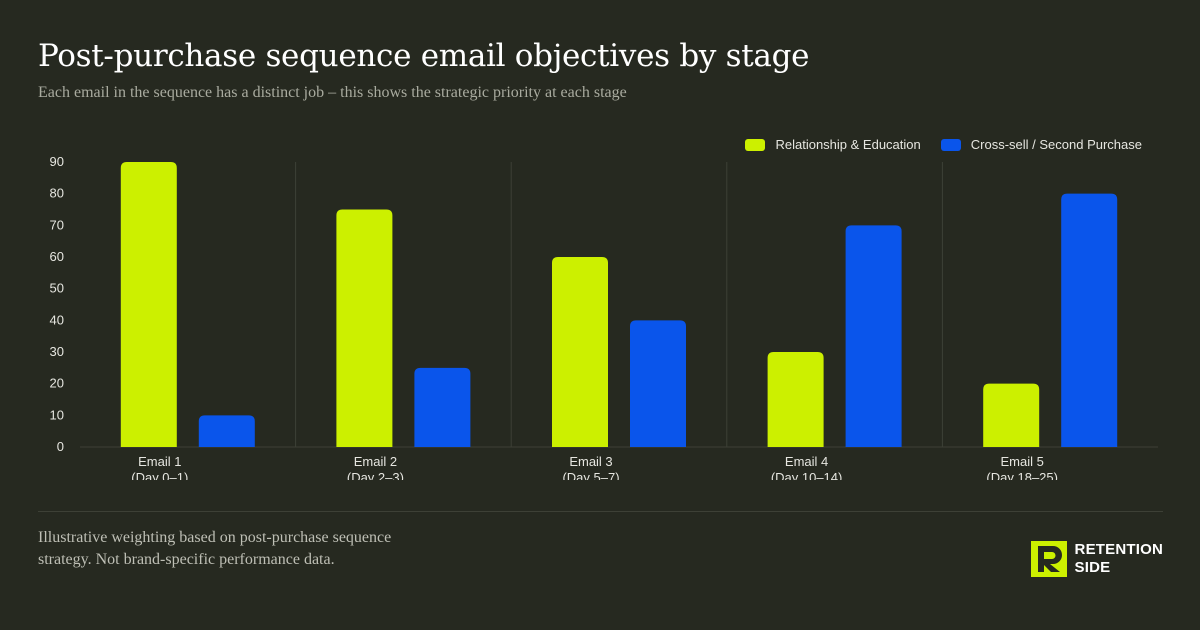 This screenshot has height=630, width=1200. What do you see at coordinates (57, 319) in the screenshot?
I see `y-tick-label: 40` at bounding box center [57, 319].